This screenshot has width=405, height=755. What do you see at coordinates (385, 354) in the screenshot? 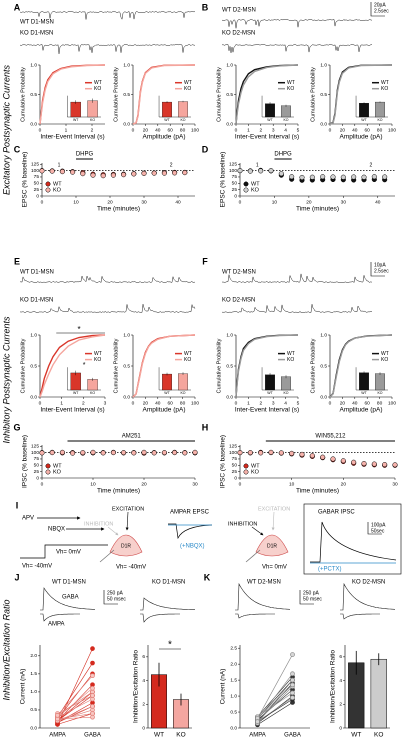
I see `legend-label: WT` at bounding box center [385, 354].